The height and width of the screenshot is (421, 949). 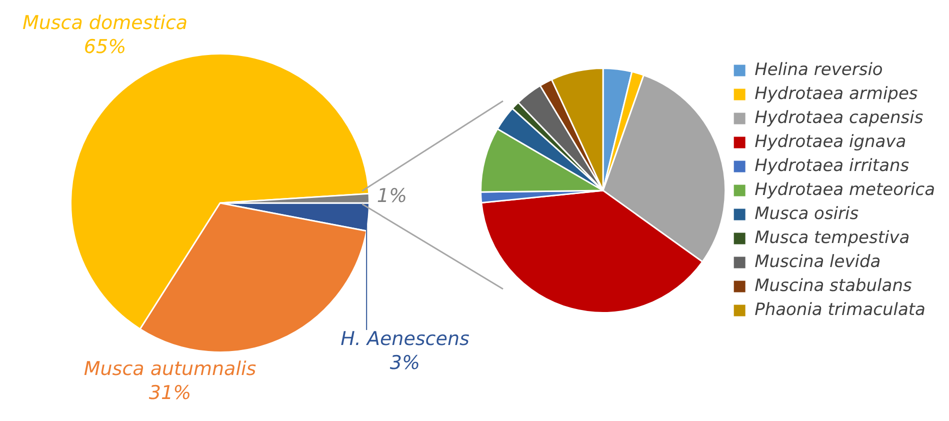 What do you see at coordinates (170, 369) in the screenshot?
I see `slice-label: Musca autumnalis` at bounding box center [170, 369].